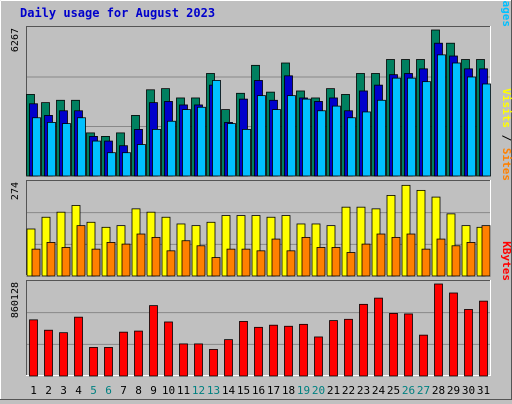 The width and height of the screenshot is (512, 404). Describe the element at coordinates (438, 390) in the screenshot. I see `day-label-28: 28` at that location.